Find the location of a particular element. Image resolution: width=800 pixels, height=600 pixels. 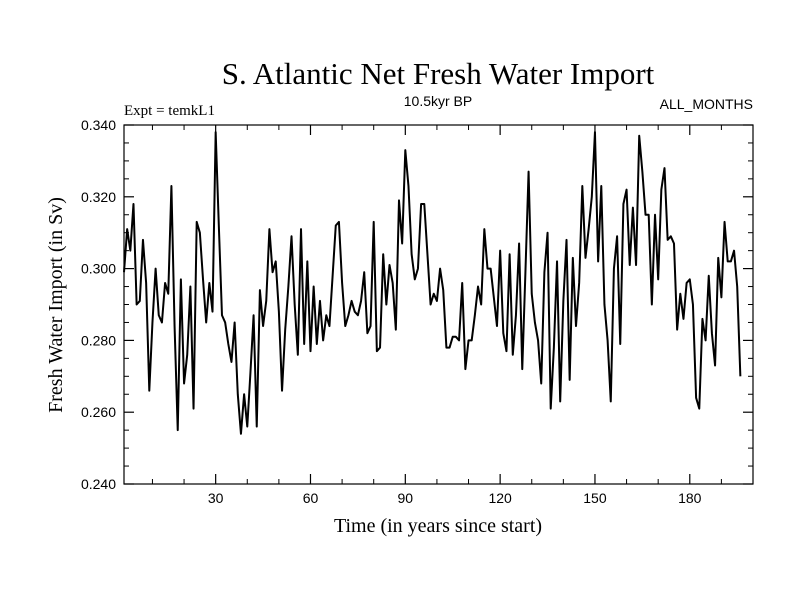

subtitle-period: 10.5kyr BP is located at coordinates (438, 101).